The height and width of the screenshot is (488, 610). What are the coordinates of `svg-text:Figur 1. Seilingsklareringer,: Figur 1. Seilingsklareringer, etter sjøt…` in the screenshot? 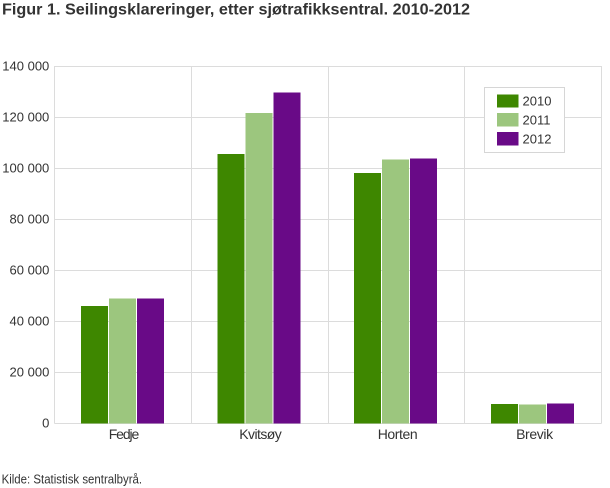 It's located at (236, 10).